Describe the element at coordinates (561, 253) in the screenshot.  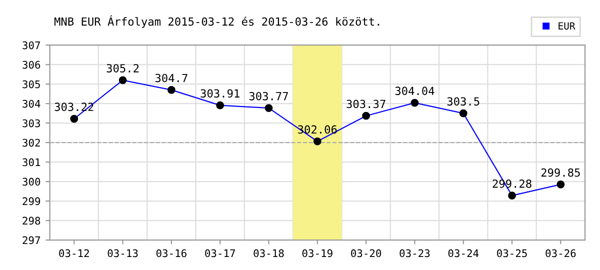
I see `x-tick-label: 03-26` at that location.